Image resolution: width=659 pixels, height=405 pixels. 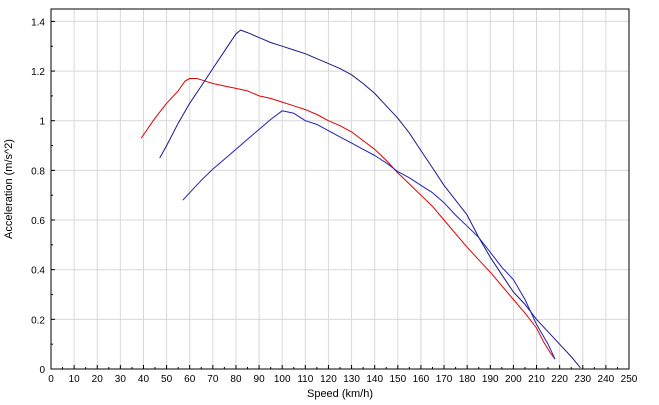 What do you see at coordinates (42, 122) in the screenshot?
I see `y-tick-label: 1` at bounding box center [42, 122].